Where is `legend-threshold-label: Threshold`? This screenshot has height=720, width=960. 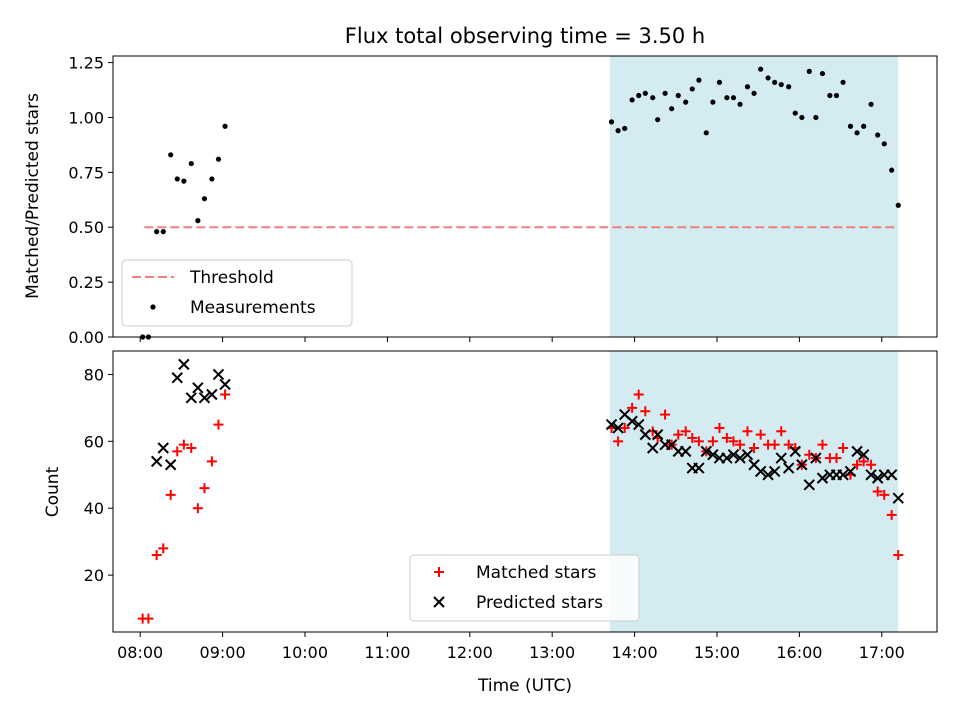
legend-threshold-label: Threshold is located at coordinates (231, 278).